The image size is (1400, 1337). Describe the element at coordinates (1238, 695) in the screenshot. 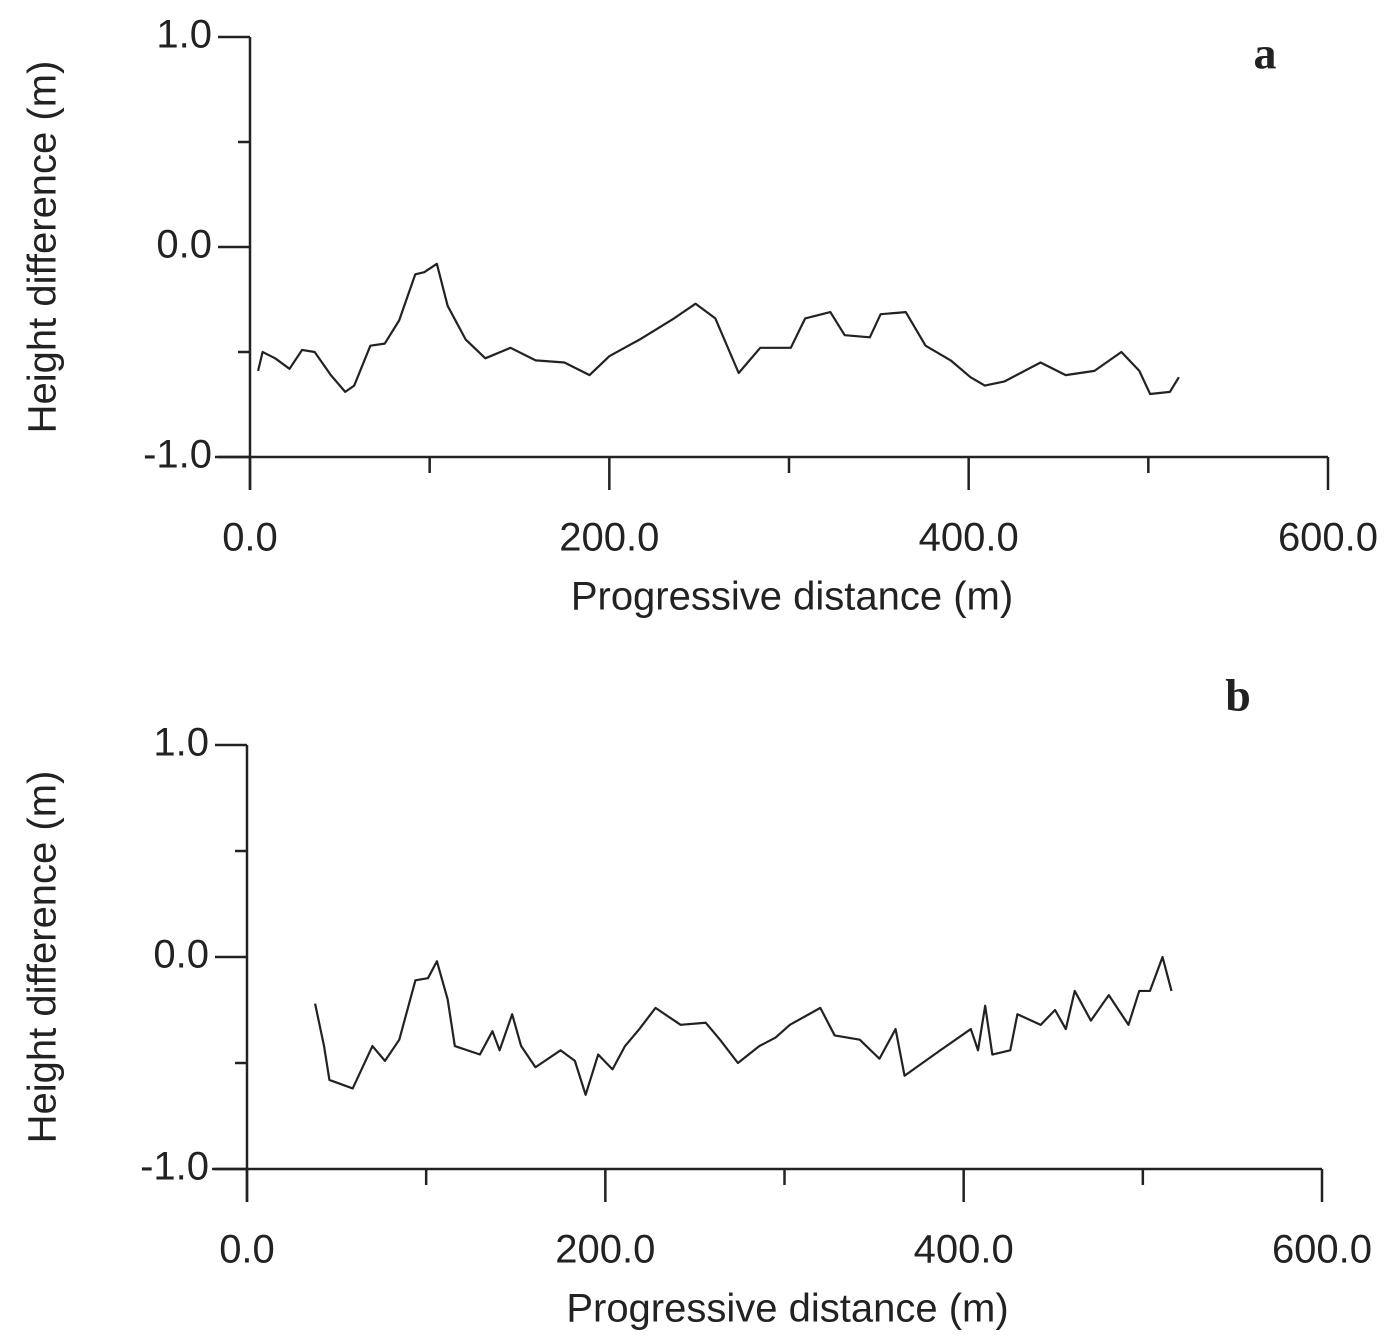

I see `panel-label: b` at that location.